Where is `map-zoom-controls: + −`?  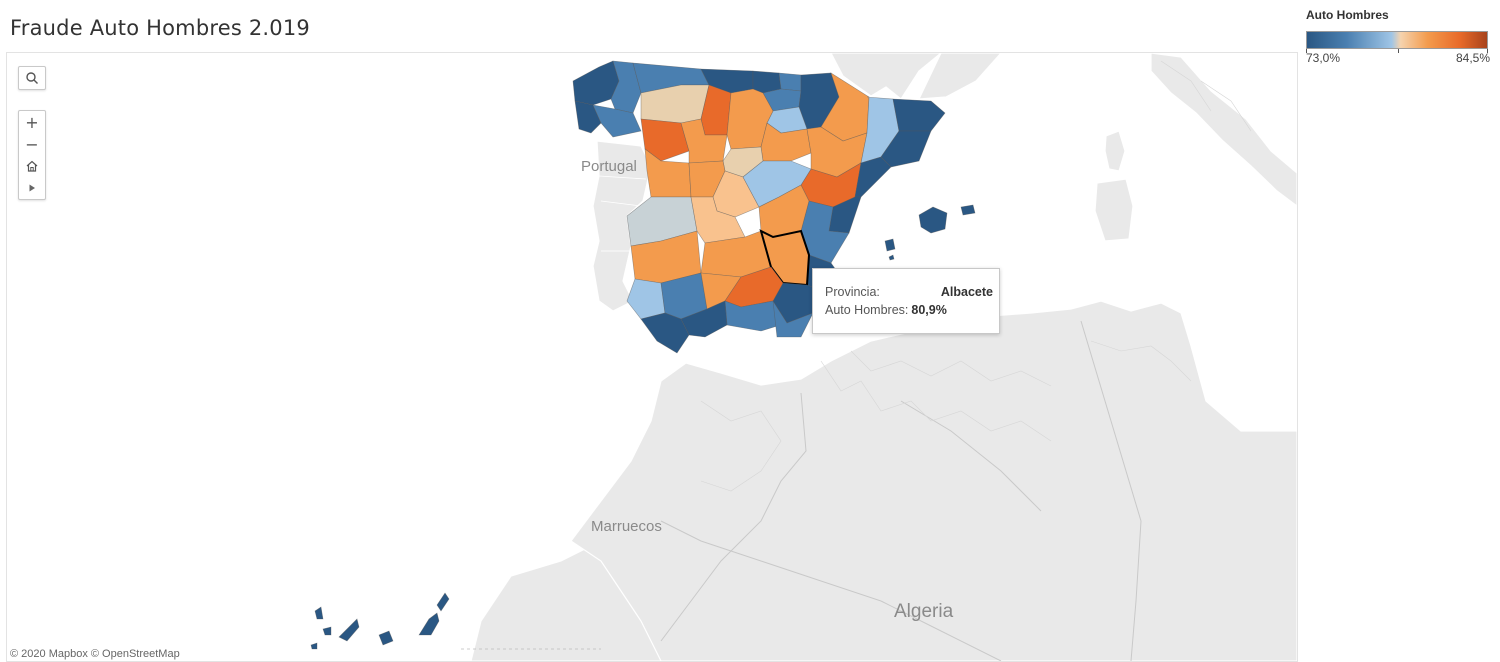
map-zoom-controls: + − is located at coordinates (32, 155).